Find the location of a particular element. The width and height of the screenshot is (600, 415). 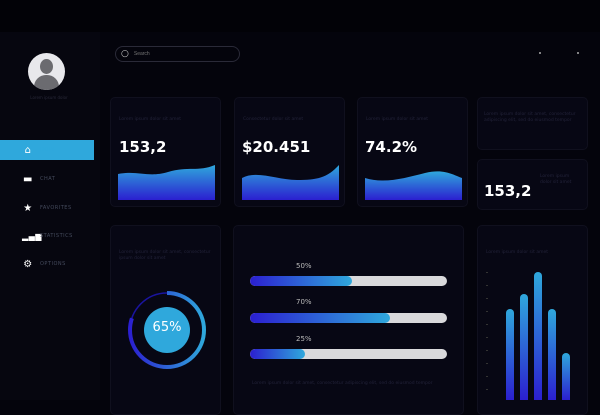

sidebar-item-chat: ▬ CHAT is located at coordinates (39, 179).